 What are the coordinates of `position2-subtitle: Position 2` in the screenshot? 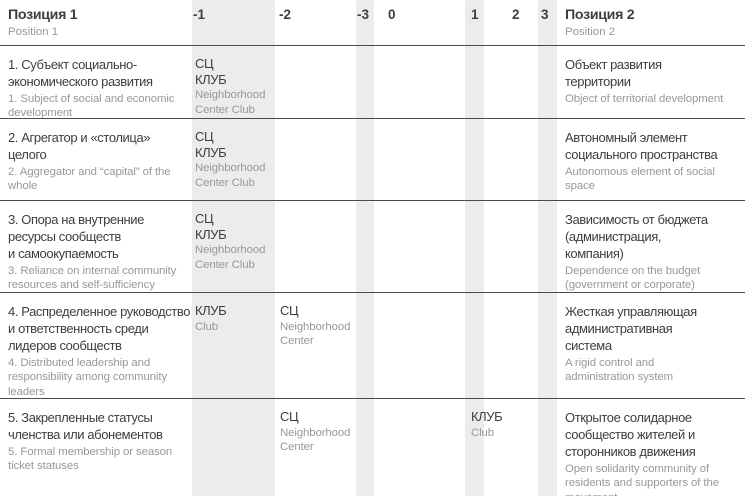 It's located at (590, 32).